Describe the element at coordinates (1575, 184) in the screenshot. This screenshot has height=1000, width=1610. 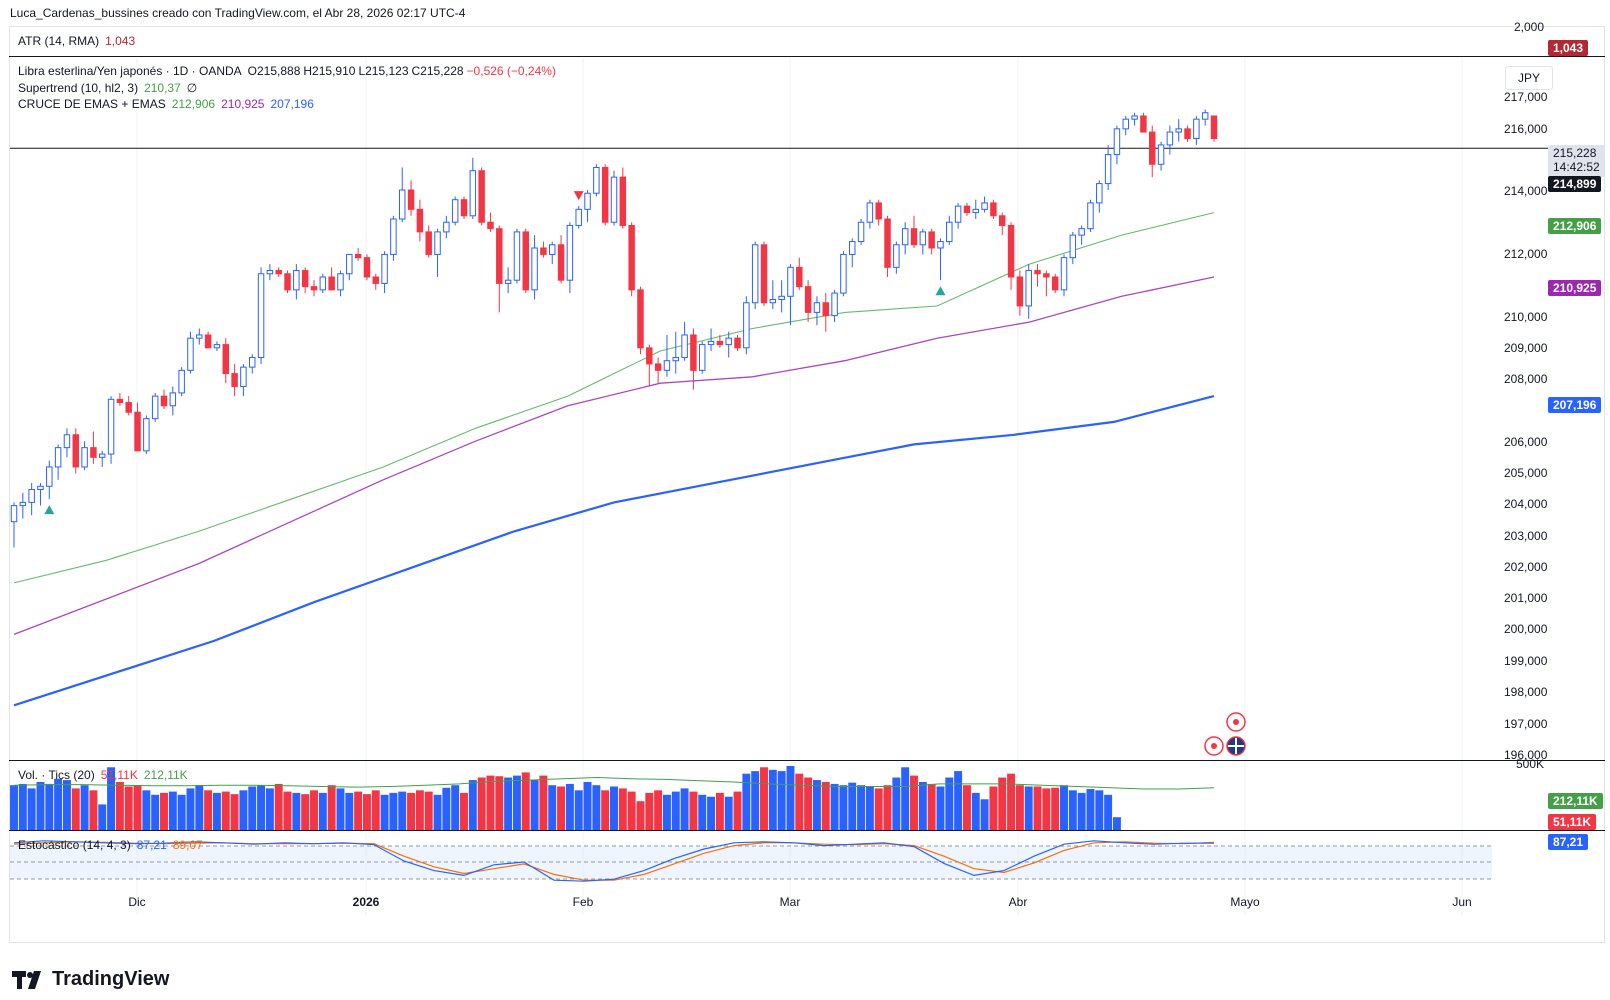
I see `horizontal-line-badge: 214,899` at that location.